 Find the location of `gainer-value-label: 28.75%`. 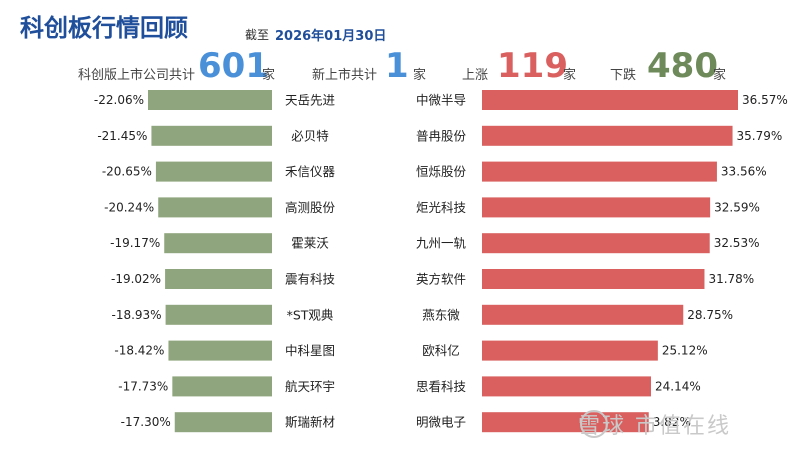

gainer-value-label: 28.75% is located at coordinates (710, 315).